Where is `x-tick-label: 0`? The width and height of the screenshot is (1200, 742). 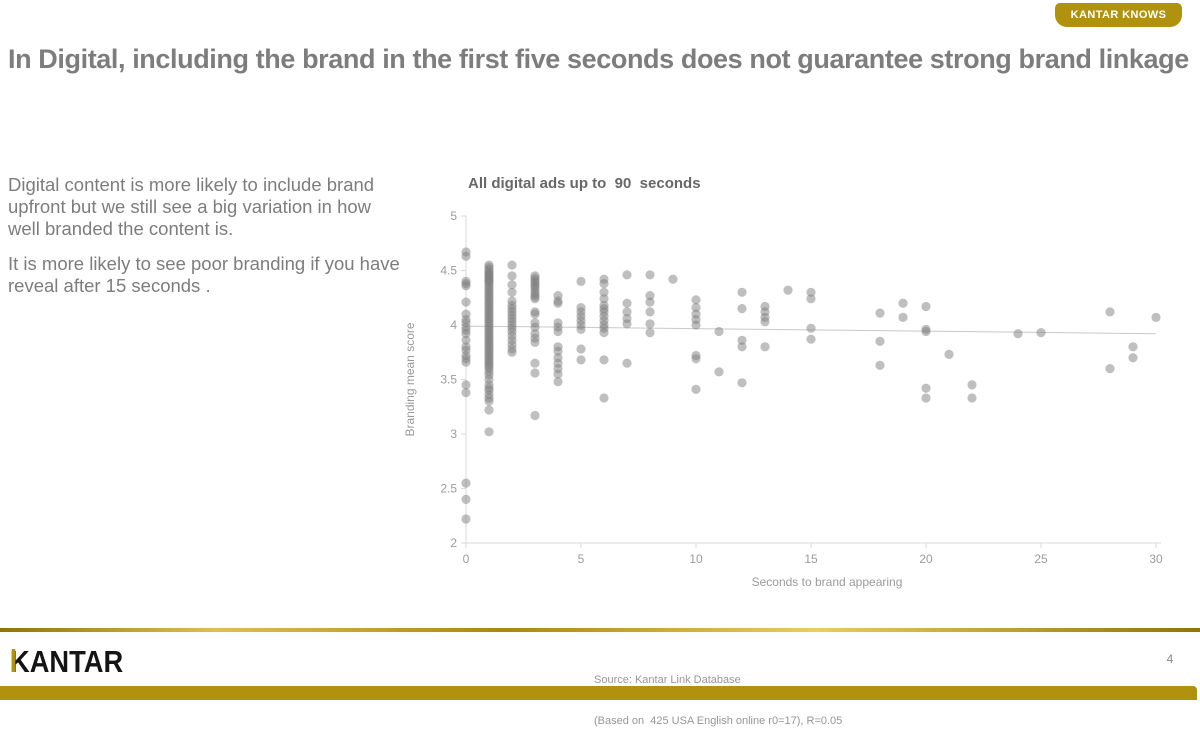 x-tick-label: 0 is located at coordinates (466, 559).